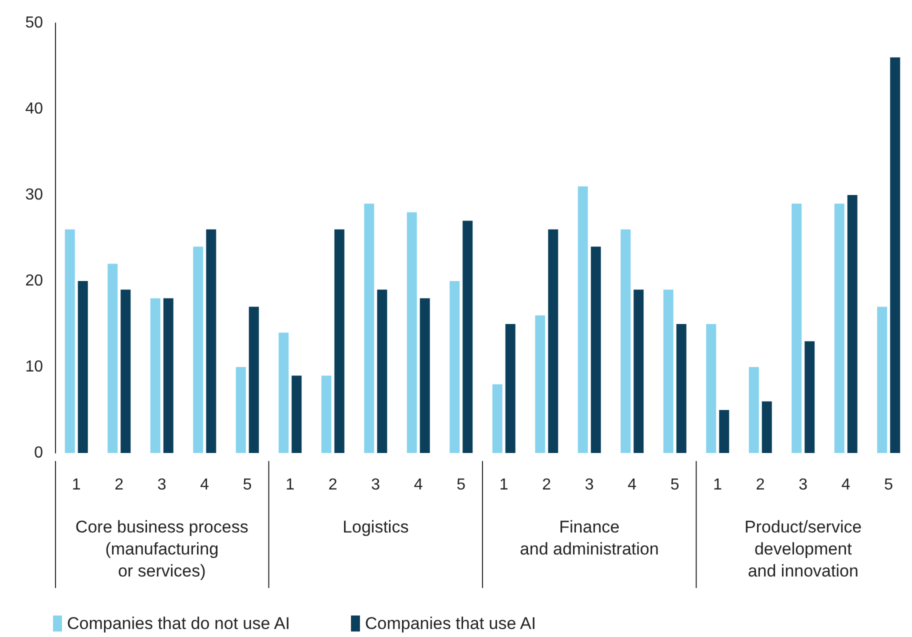 The height and width of the screenshot is (637, 912). I want to click on y-tick-label: 50, so click(34, 23).